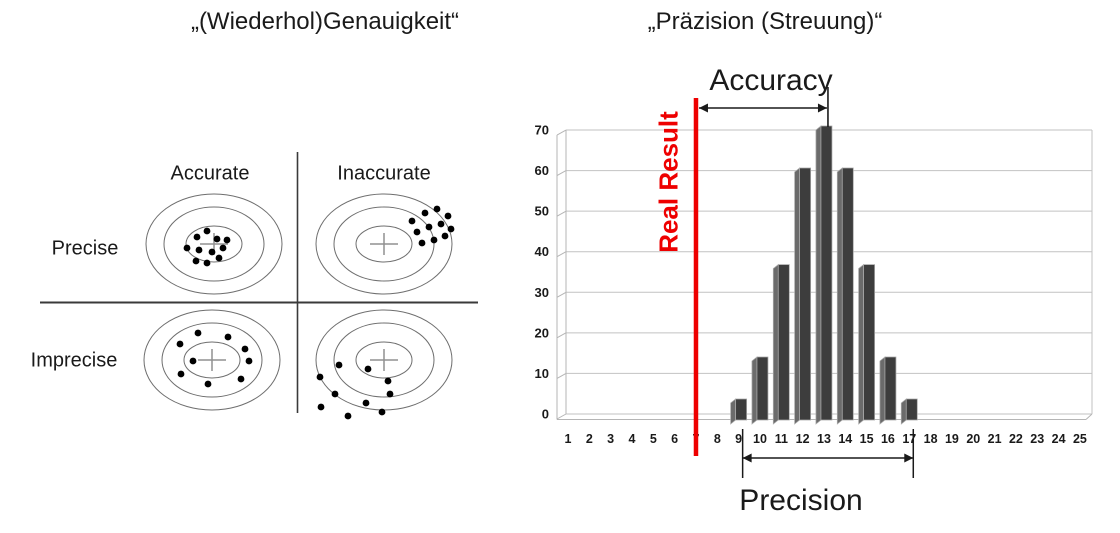  Describe the element at coordinates (717, 439) in the screenshot. I see `x-axis-tick-label: 8` at that location.